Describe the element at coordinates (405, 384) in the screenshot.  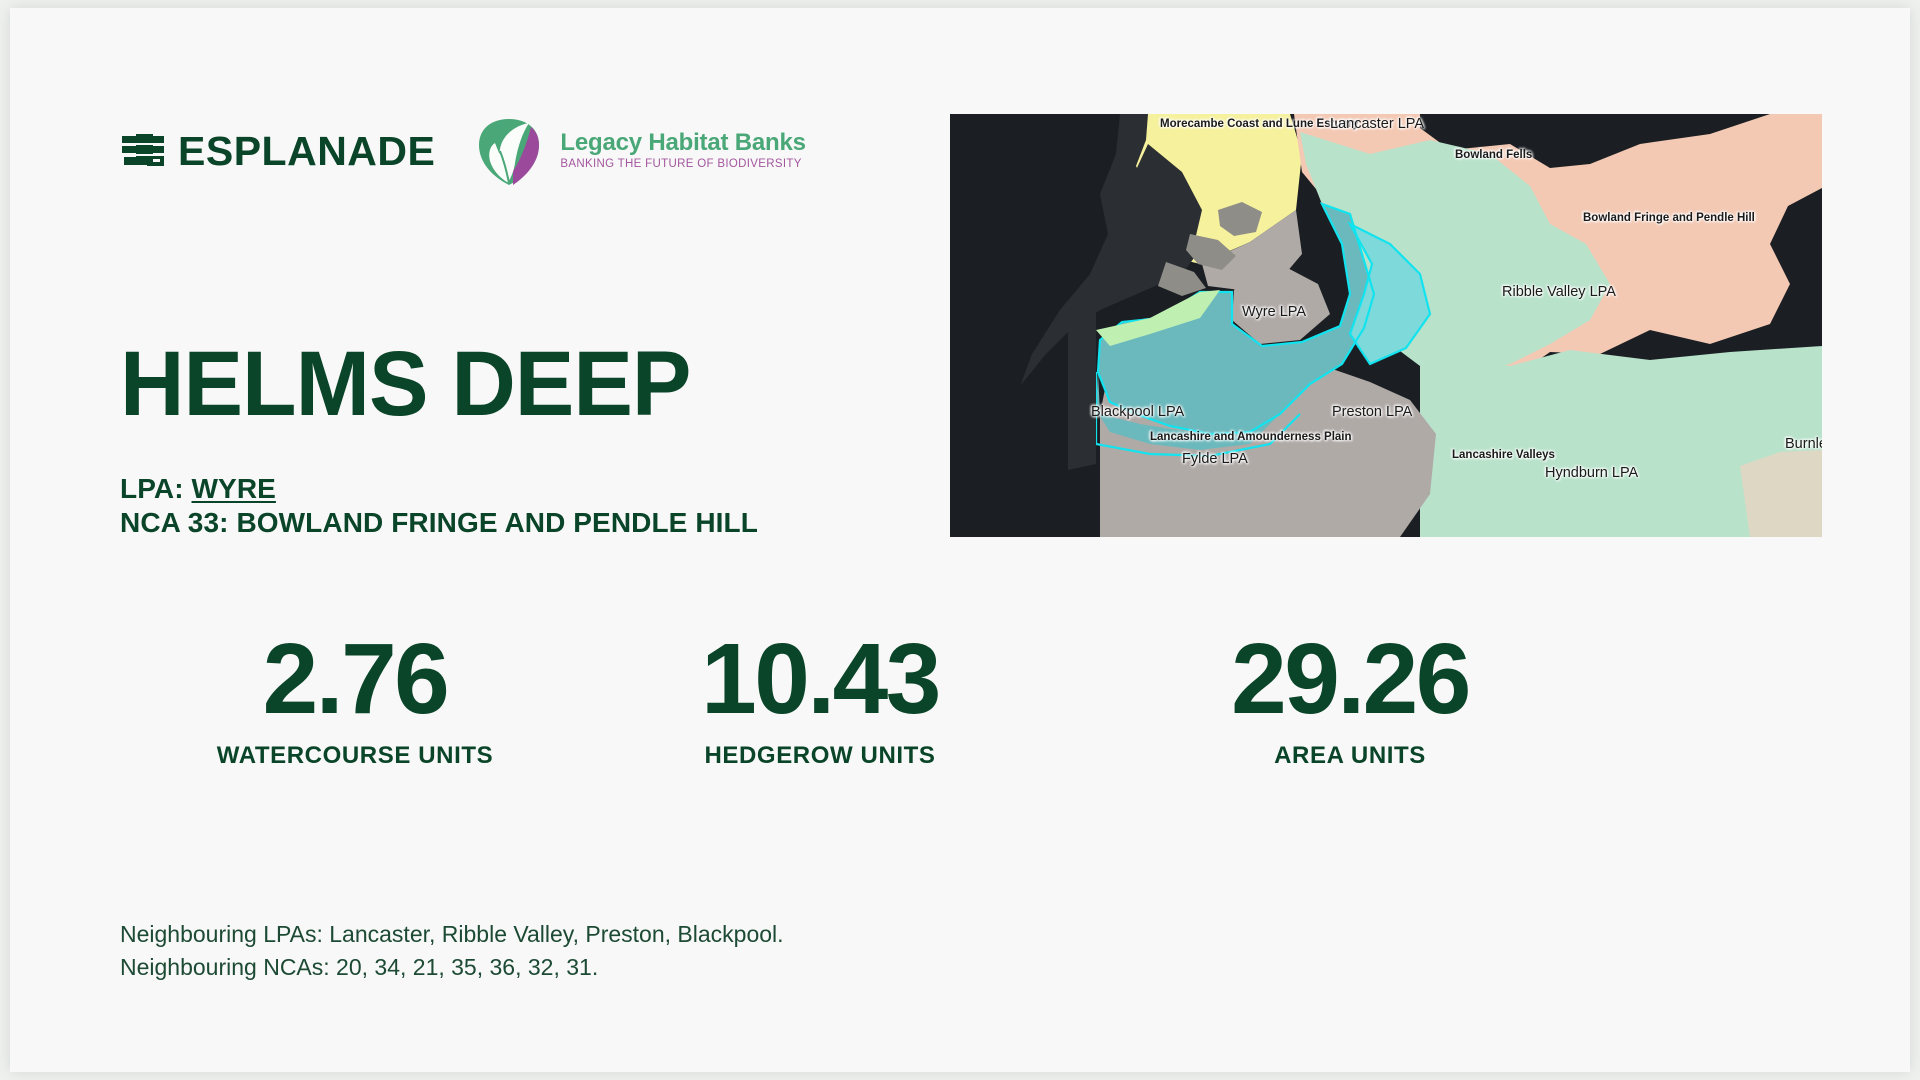
I see `page-title: HELMS DEEP` at that location.